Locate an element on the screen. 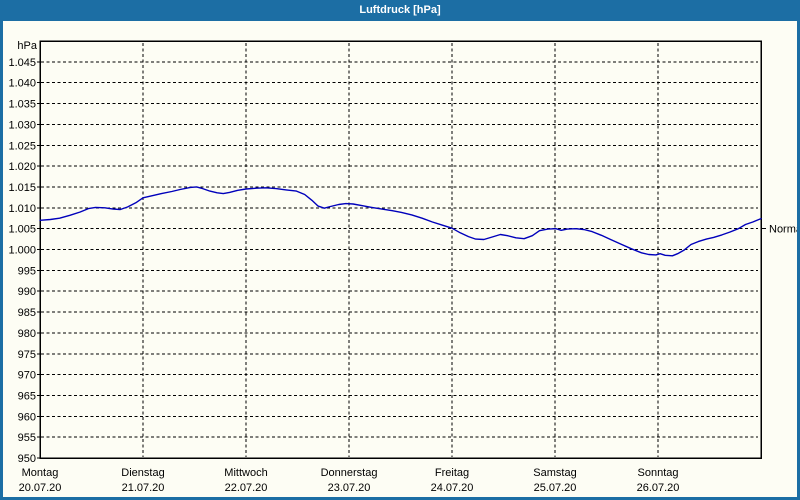 Image resolution: width=800 pixels, height=500 pixels. title-bar: Luftdruck [hPa] is located at coordinates (400, 10).